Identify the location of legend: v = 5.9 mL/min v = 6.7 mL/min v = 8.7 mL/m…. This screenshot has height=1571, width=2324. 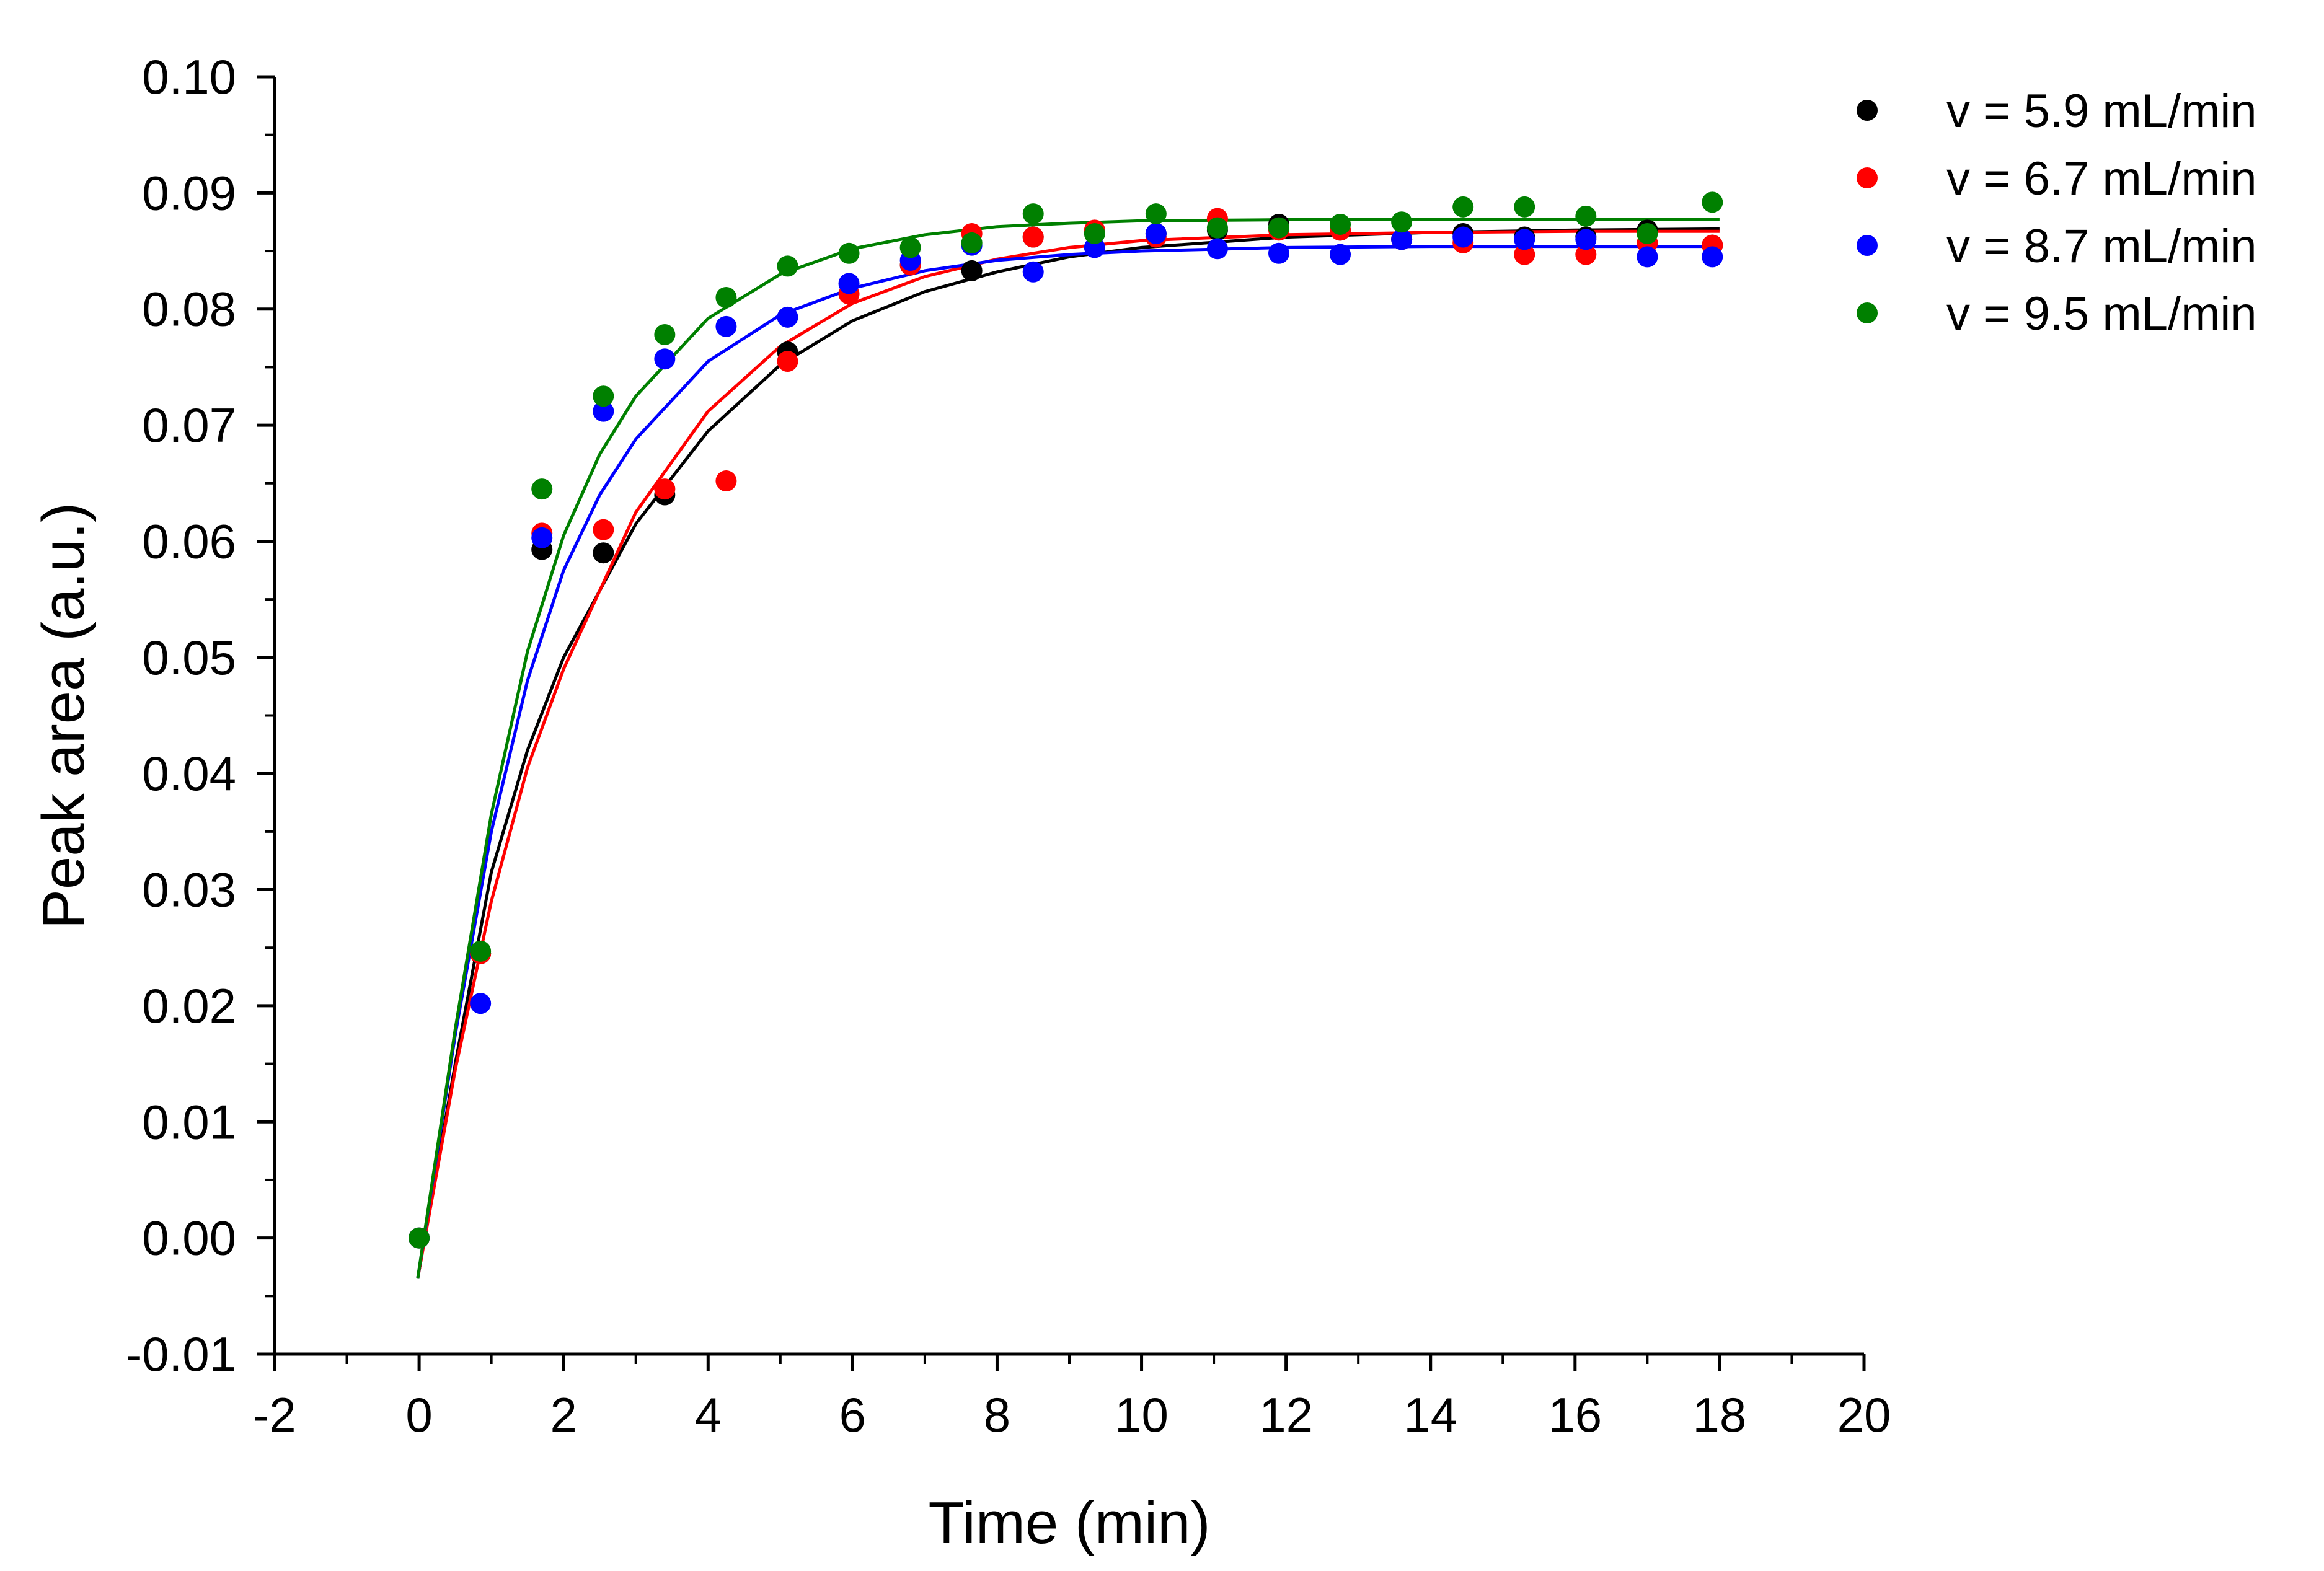
(2057, 212).